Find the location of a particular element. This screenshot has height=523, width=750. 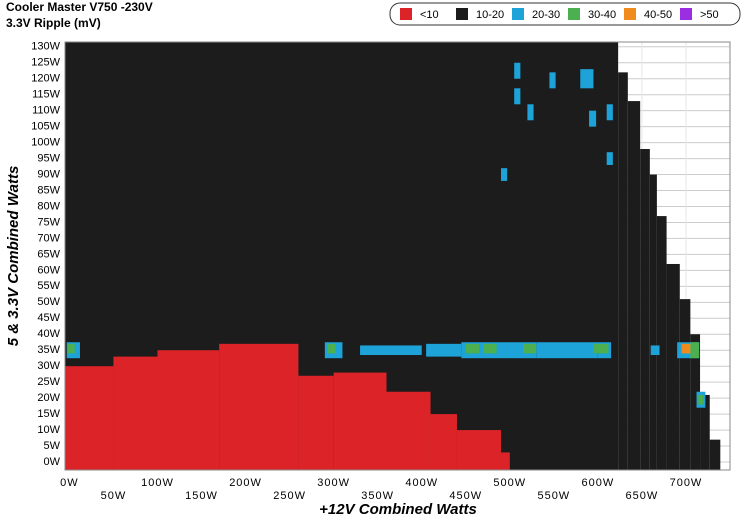

legend-label: 30-40 is located at coordinates (602, 15).